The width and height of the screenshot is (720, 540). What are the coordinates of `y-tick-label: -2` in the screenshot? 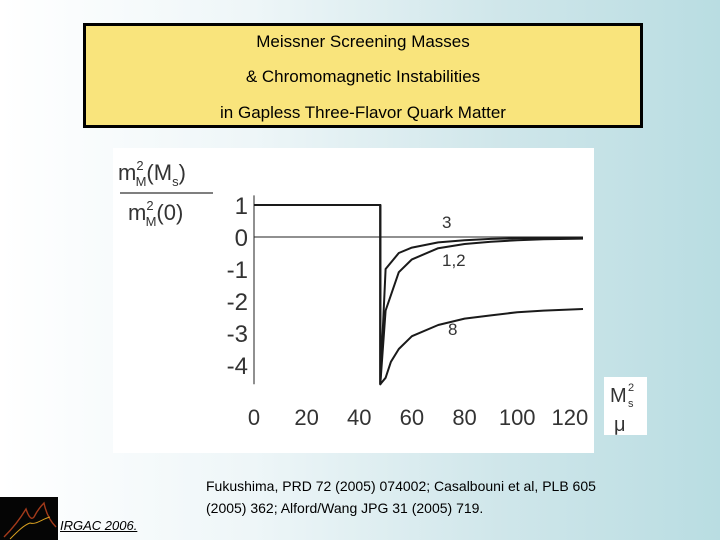 It's located at (237, 302).